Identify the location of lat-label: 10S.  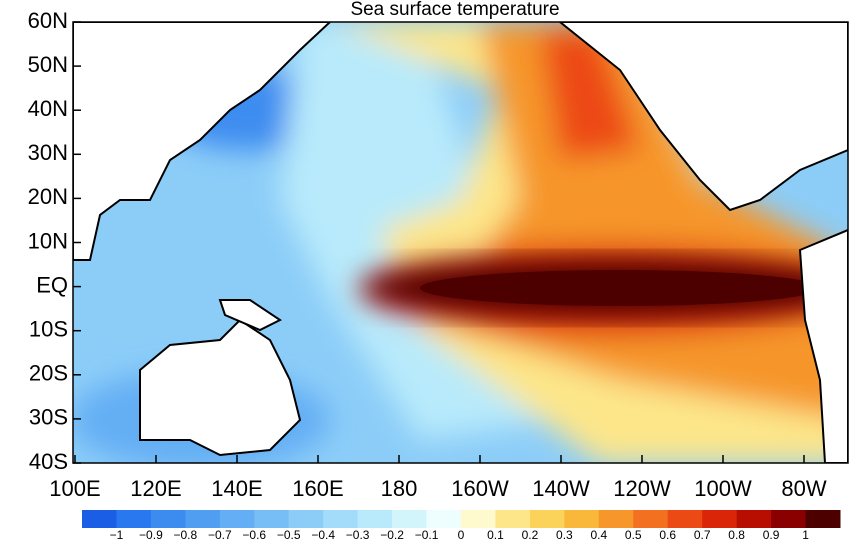
(48, 329).